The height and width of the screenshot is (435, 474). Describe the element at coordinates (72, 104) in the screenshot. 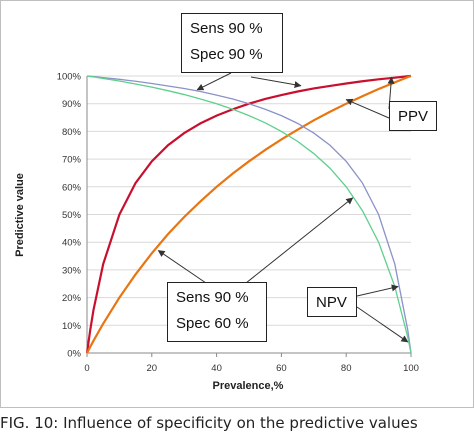

I see `y-tick-label: 90%` at that location.